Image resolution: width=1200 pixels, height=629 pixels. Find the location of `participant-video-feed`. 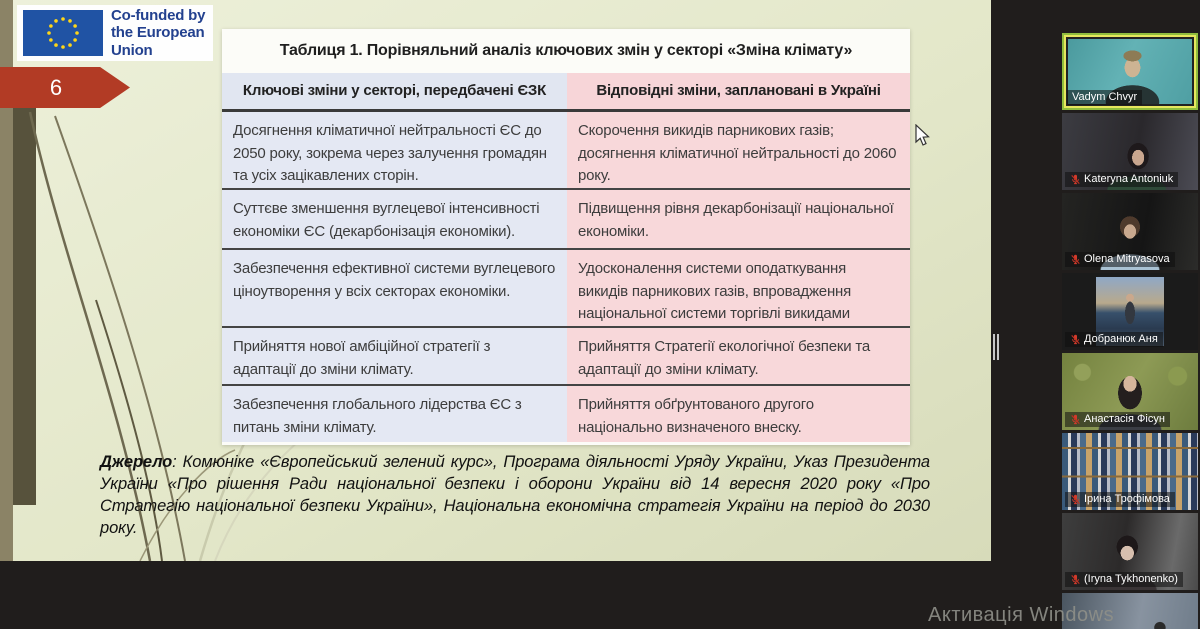

participant-video-feed is located at coordinates (1130, 611).